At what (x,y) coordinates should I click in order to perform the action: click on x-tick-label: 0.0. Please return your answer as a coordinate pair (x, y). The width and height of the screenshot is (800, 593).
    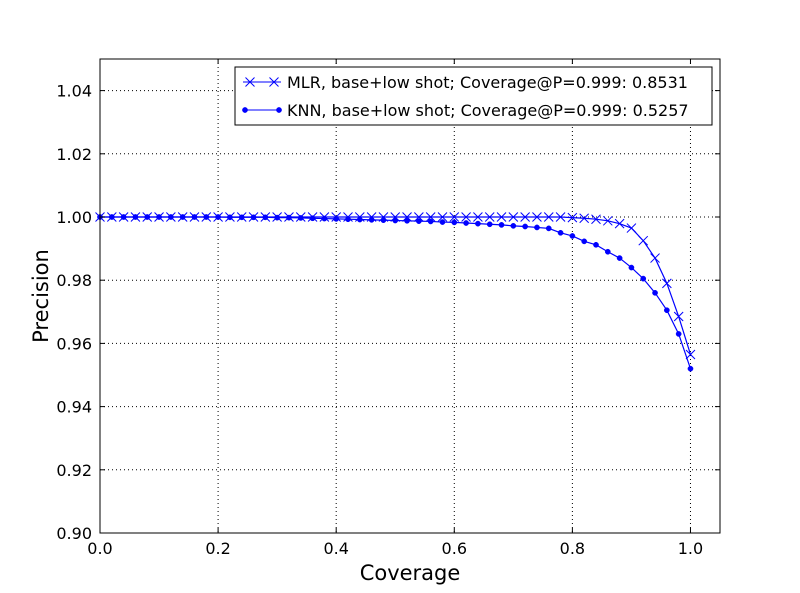
    Looking at the image, I should click on (99, 548).